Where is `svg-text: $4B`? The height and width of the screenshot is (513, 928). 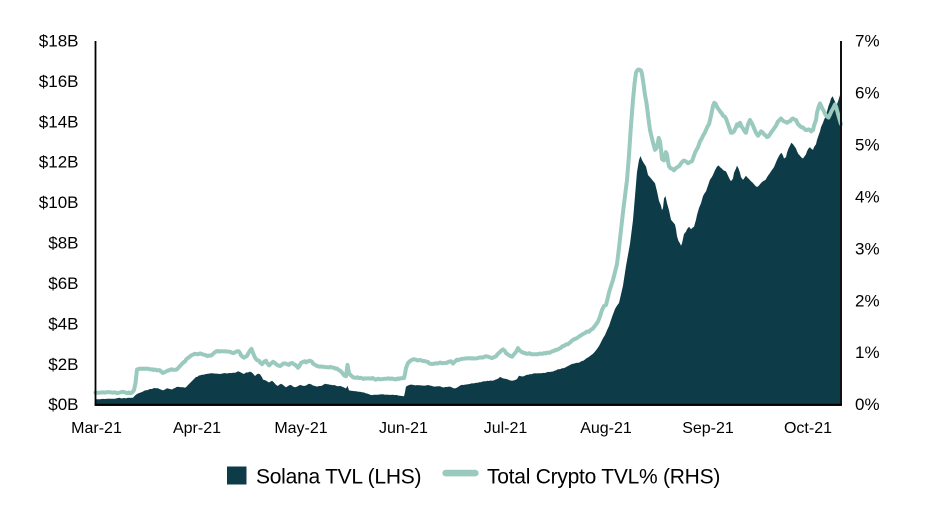 svg-text: $4B is located at coordinates (63, 323).